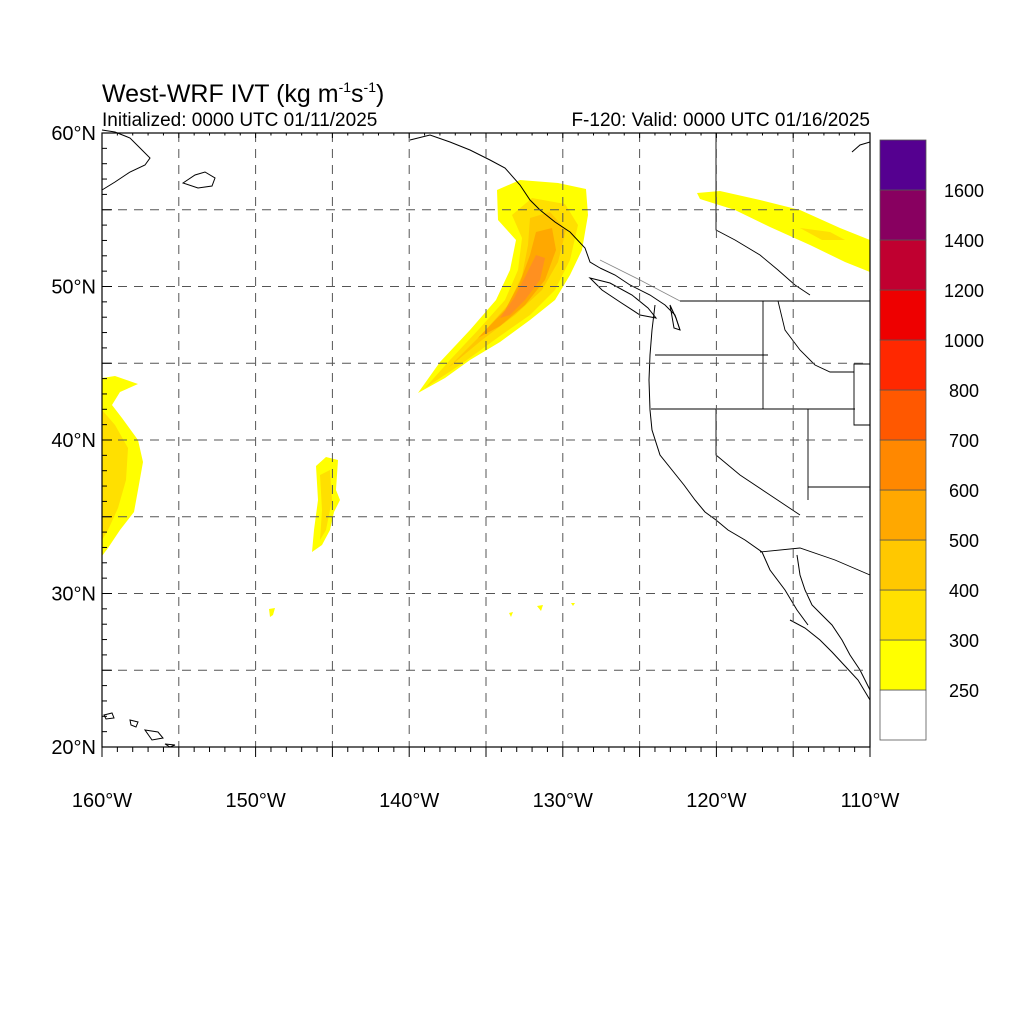  I want to click on title-text: West-WRF IVT (kg m, so click(220, 94).